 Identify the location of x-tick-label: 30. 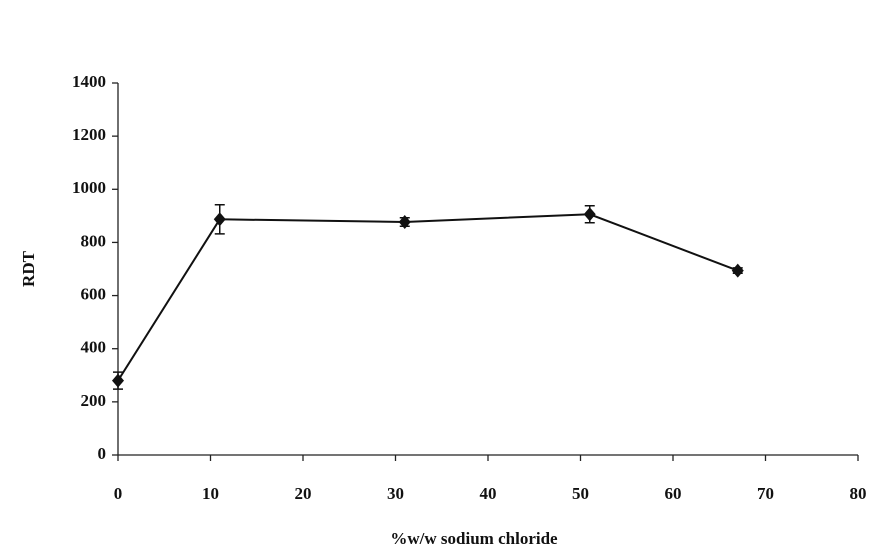
(395, 493).